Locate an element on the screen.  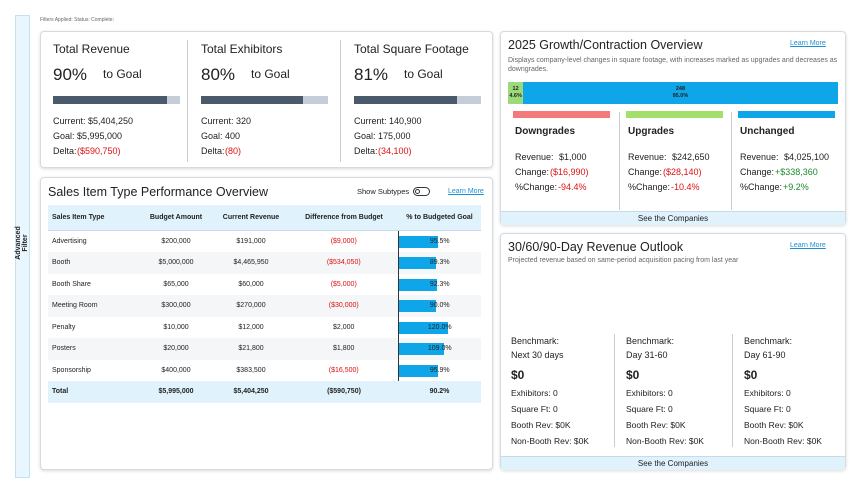
cell: $60,000 is located at coordinates (251, 284).